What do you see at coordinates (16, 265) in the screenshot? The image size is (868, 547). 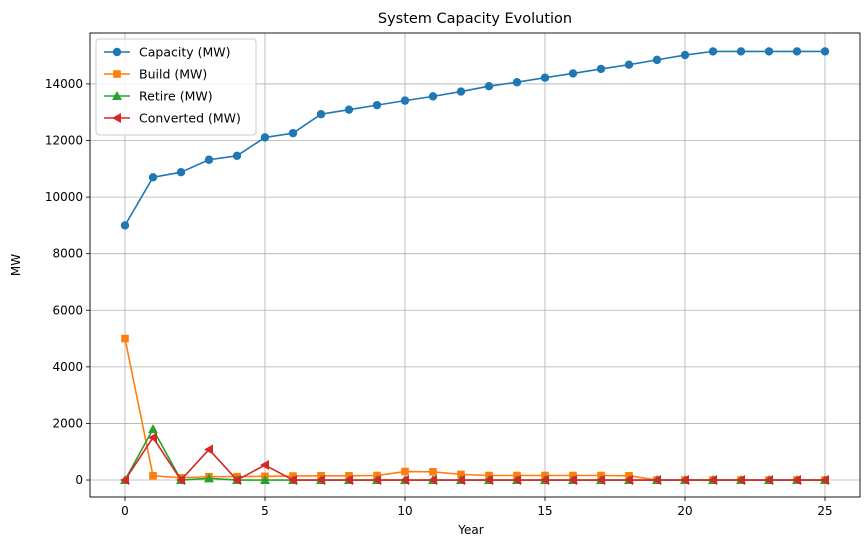 I see `y-axis-title: MW` at bounding box center [16, 265].